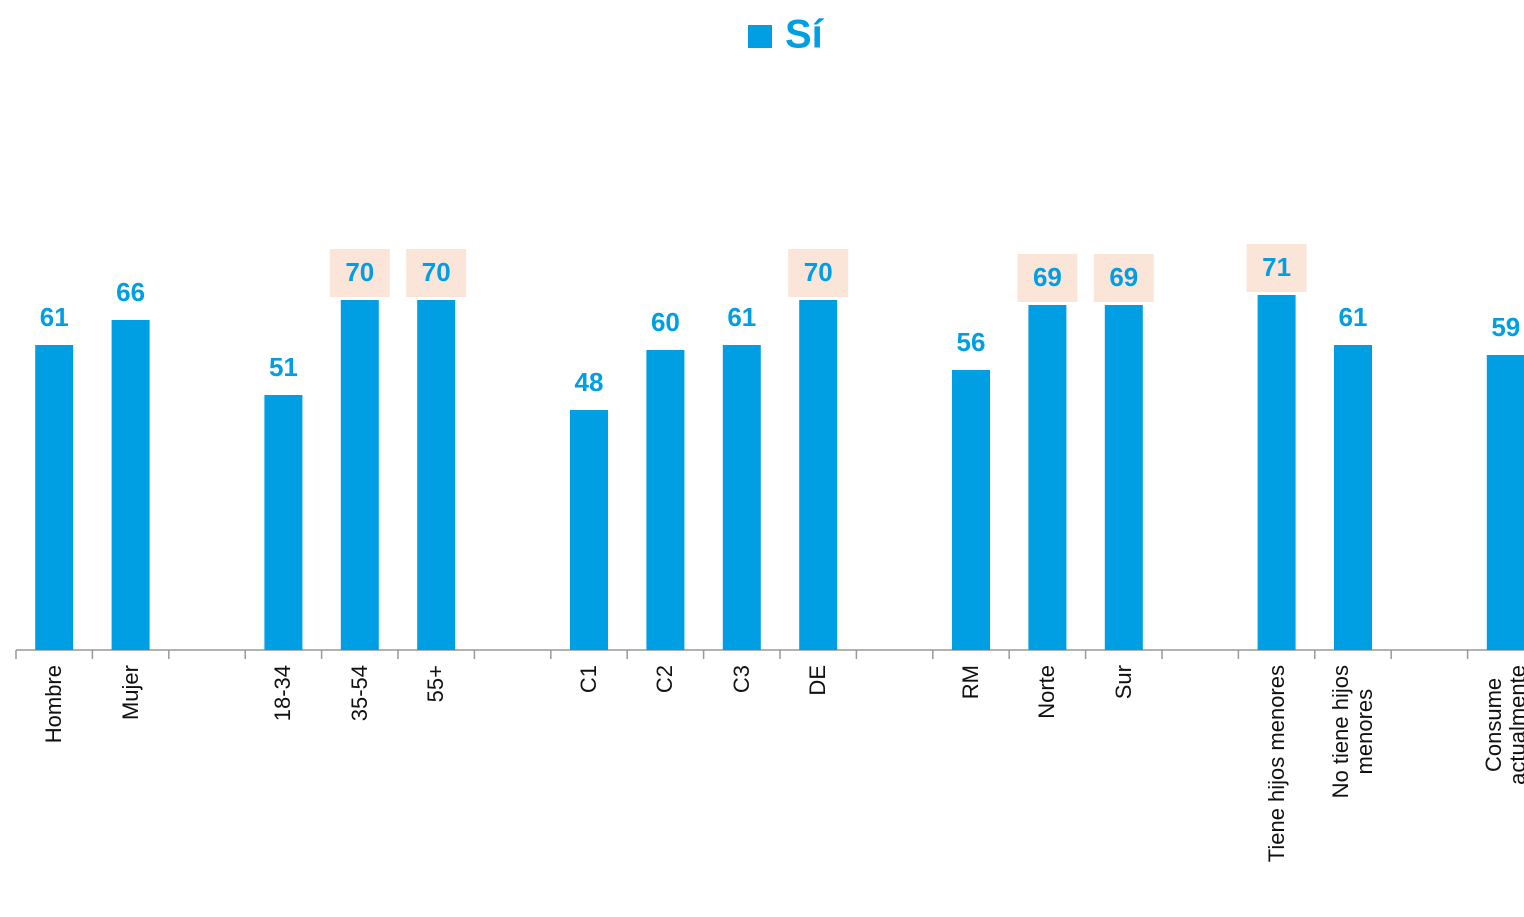  What do you see at coordinates (130, 693) in the screenshot?
I see `x-tick-label: Mujer` at bounding box center [130, 693].